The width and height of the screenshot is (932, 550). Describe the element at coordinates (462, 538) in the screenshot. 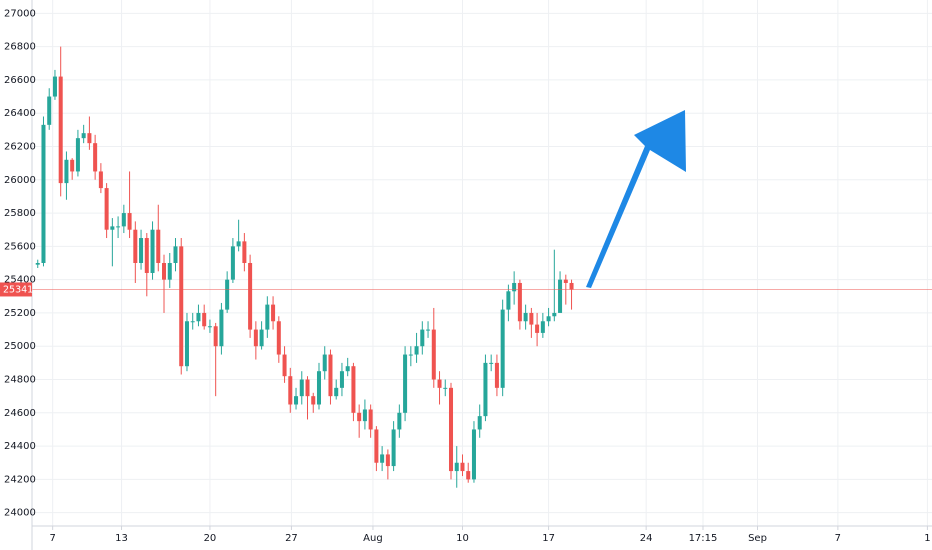

I see `x-tick-label: 10` at that location.